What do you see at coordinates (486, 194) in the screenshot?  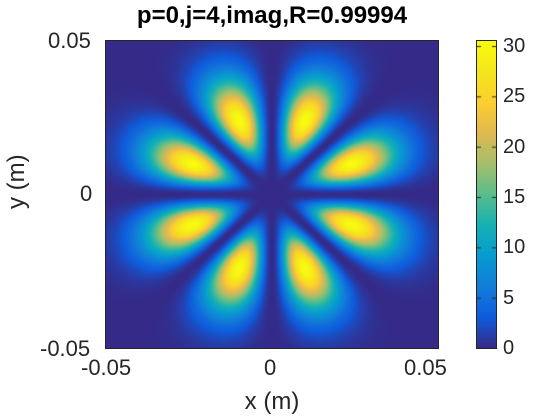 I see `colorbar` at bounding box center [486, 194].